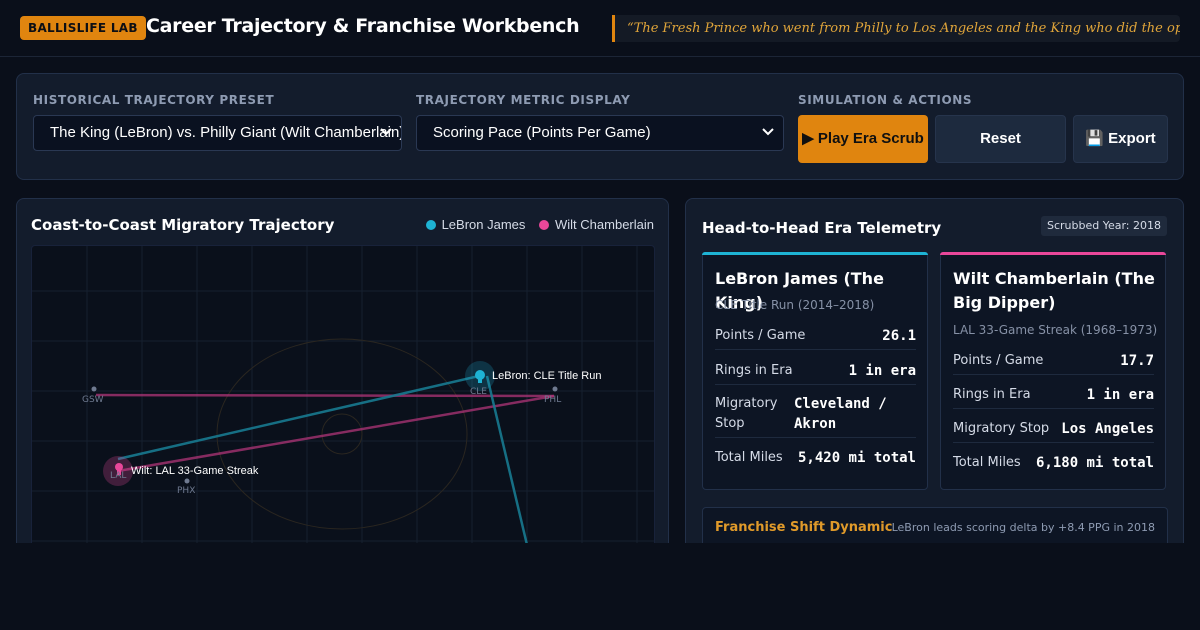  What do you see at coordinates (1053, 429) in the screenshot?
I see `stat-row: Migratory Stop Los Angeles` at bounding box center [1053, 429].